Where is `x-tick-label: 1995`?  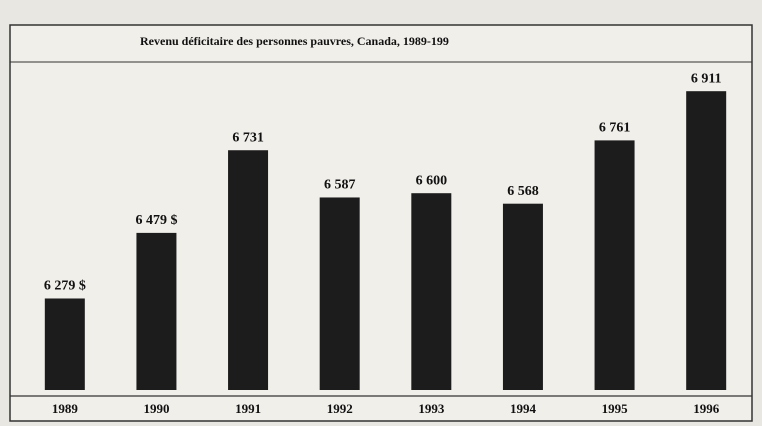 x-tick-label: 1995 is located at coordinates (615, 408).